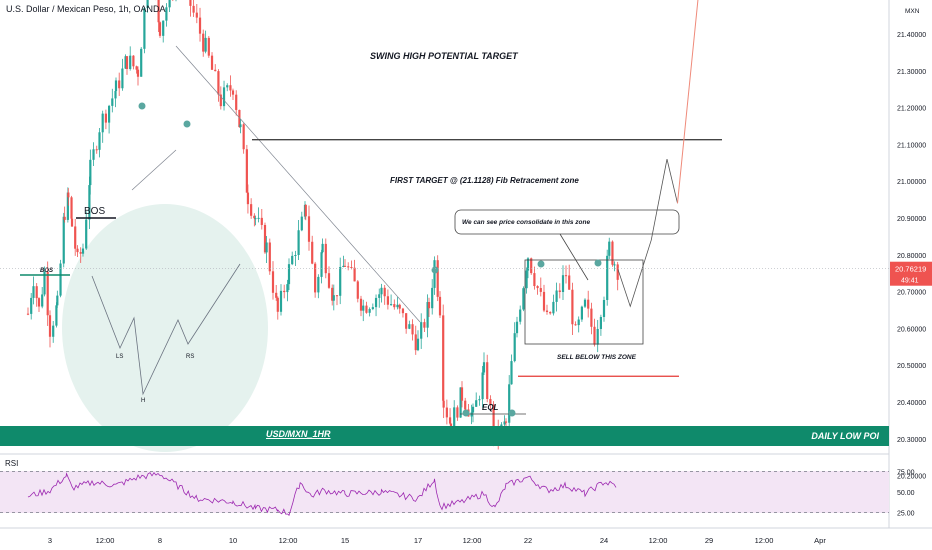 This screenshot has height=550, width=932. Describe the element at coordinates (910, 281) in the screenshot. I see `countdown-text: 49:41` at that location.